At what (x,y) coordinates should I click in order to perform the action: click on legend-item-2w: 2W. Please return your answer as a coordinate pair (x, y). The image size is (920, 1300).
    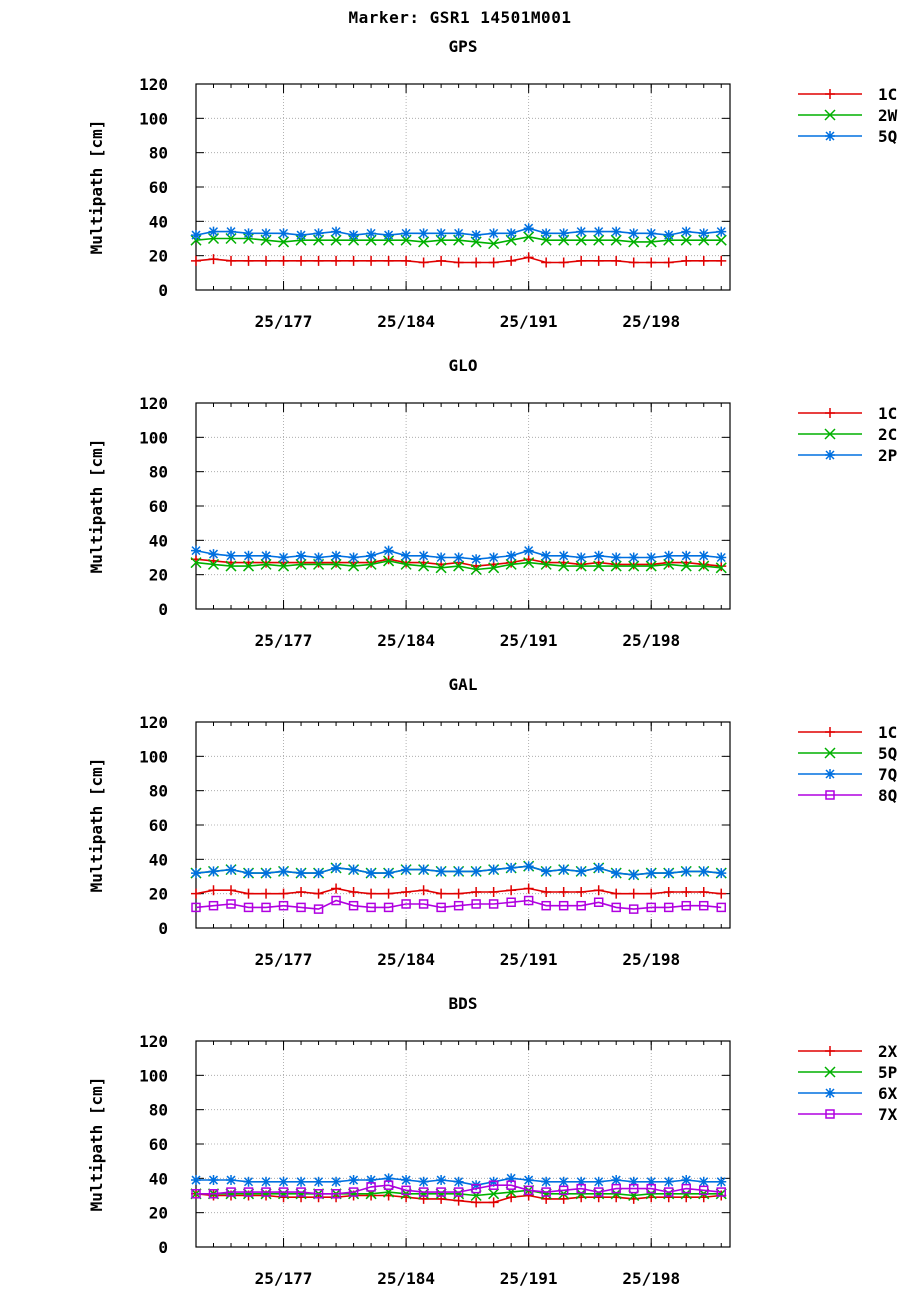
    Looking at the image, I should click on (848, 115).